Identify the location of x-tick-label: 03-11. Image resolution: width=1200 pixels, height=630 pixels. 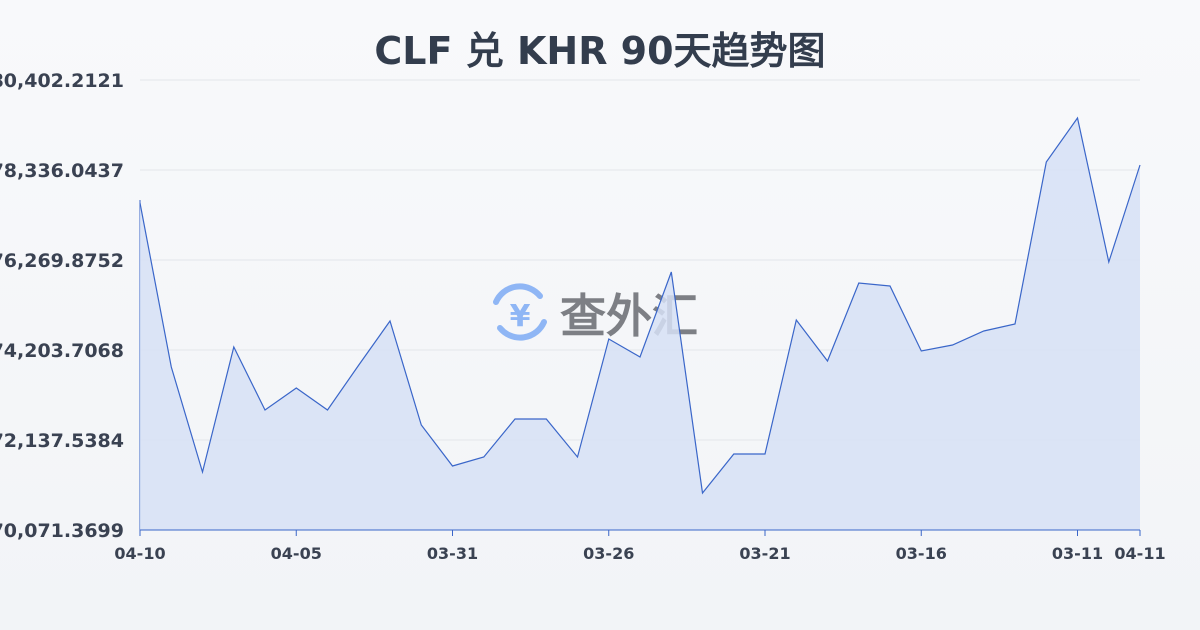
(1077, 553).